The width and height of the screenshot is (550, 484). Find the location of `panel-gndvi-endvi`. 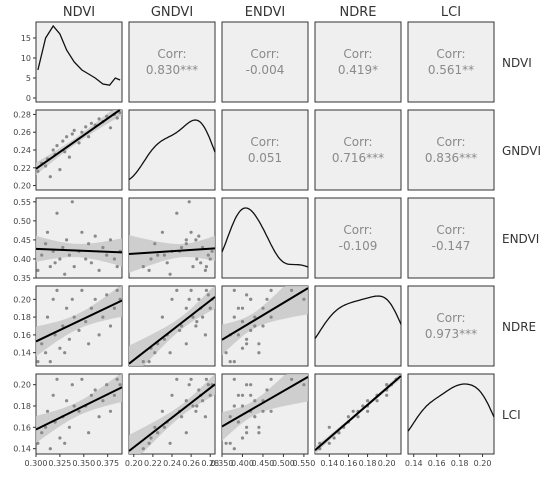

panel-gndvi-endvi is located at coordinates (265, 150).